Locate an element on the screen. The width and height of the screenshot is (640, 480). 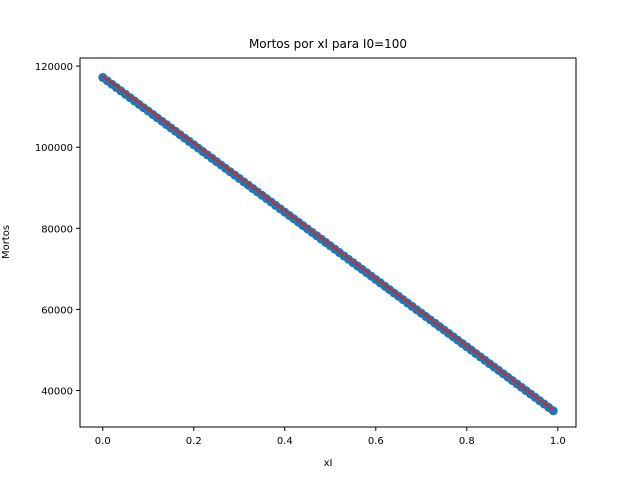
x-tick-label: 1.0 is located at coordinates (558, 441).